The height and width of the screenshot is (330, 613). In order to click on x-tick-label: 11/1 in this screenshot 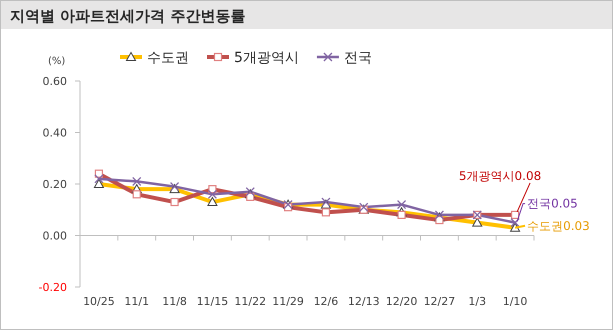, I will do `click(137, 301)`.